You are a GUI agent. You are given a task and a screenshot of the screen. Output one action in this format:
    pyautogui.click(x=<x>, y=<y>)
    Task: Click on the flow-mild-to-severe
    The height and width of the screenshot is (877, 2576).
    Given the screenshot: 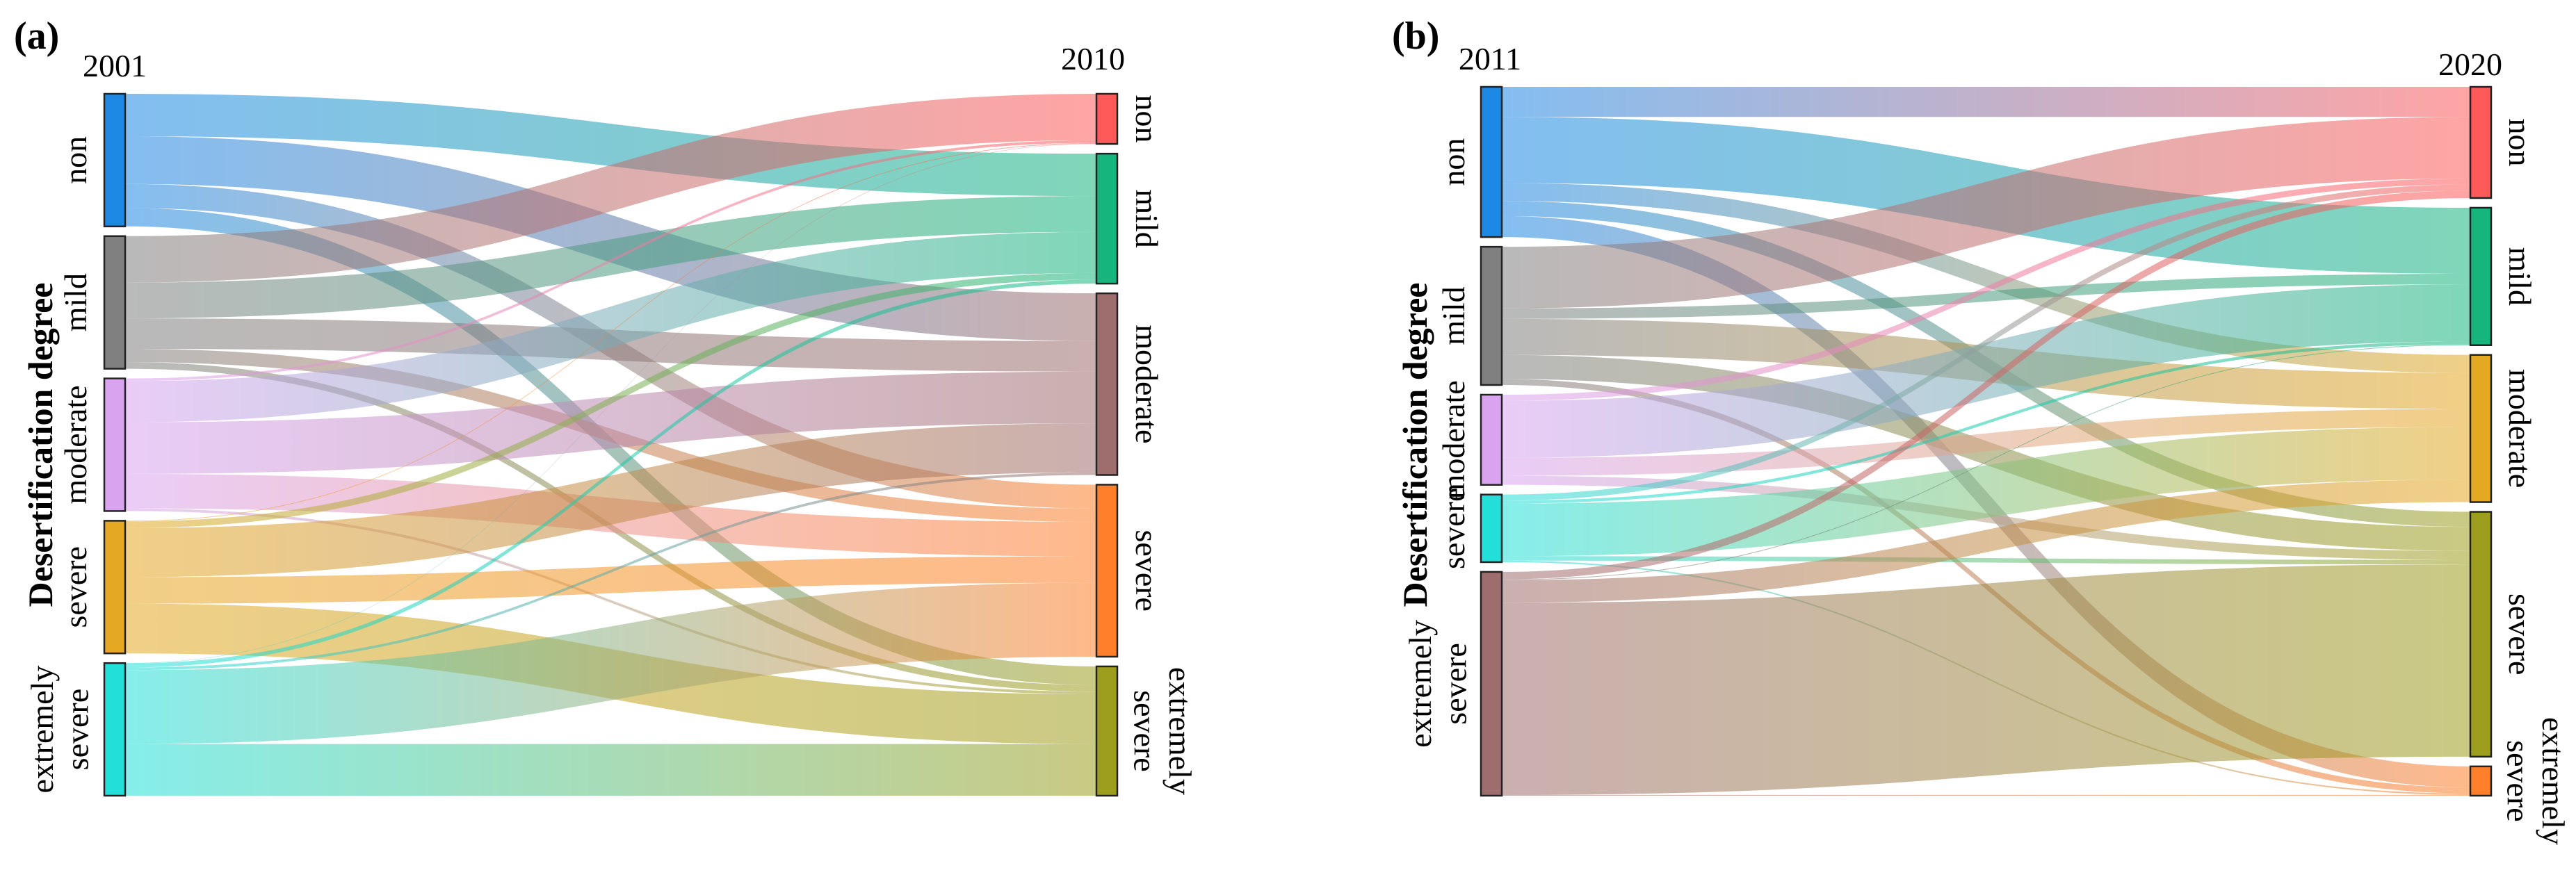 What is the action you would take?
    pyautogui.click(x=1986, y=452)
    